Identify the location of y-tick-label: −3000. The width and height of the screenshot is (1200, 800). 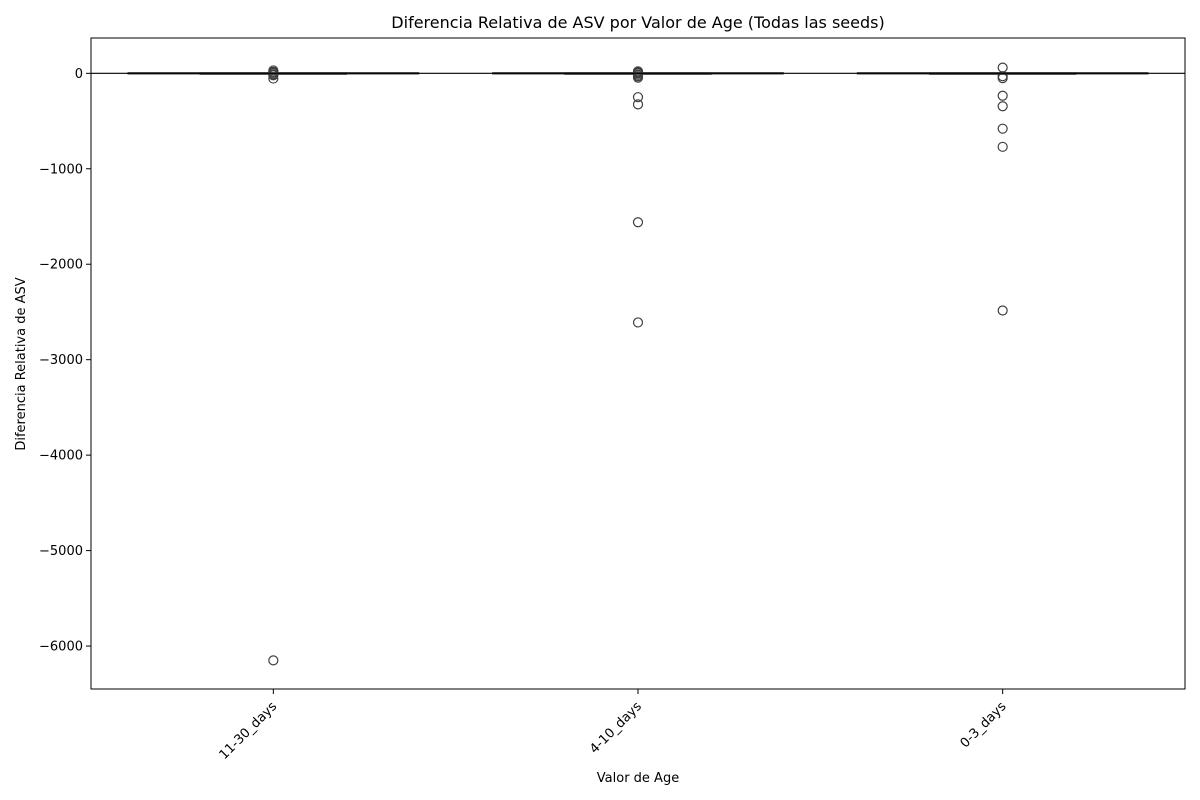
(61, 360).